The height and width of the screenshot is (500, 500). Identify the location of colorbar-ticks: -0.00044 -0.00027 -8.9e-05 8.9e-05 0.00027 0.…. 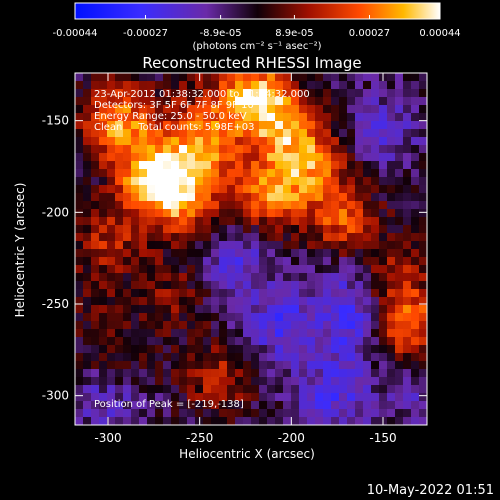
(257, 27).